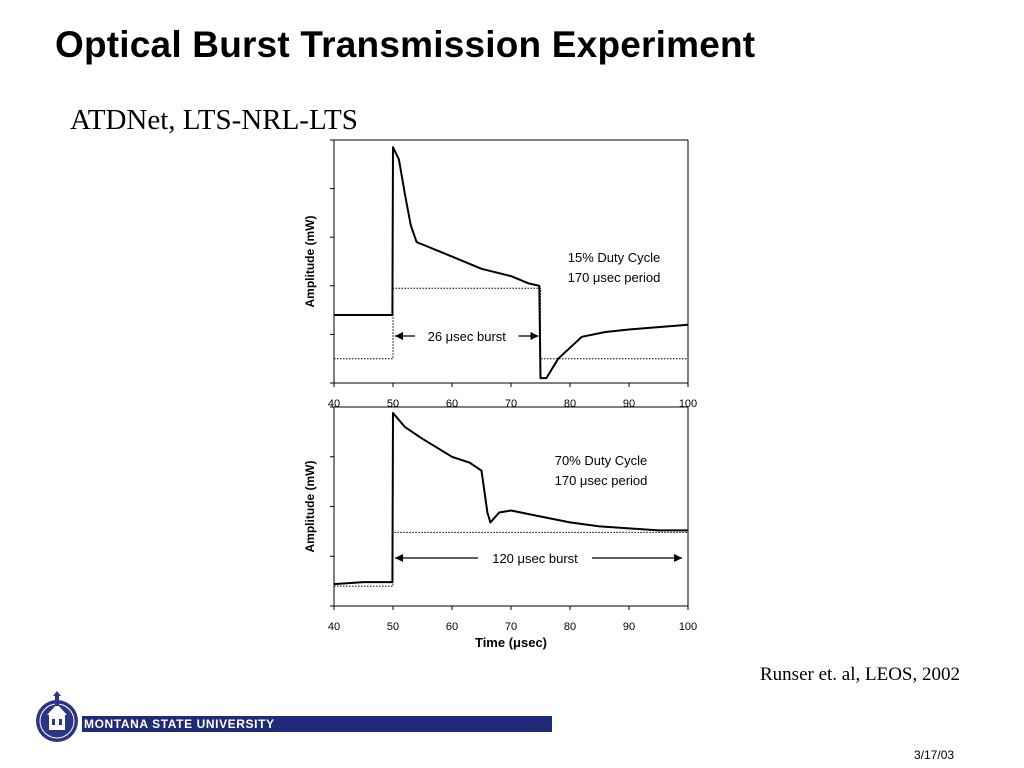 The width and height of the screenshot is (1024, 768). What do you see at coordinates (511, 323) in the screenshot?
I see `reference-trace` at bounding box center [511, 323].